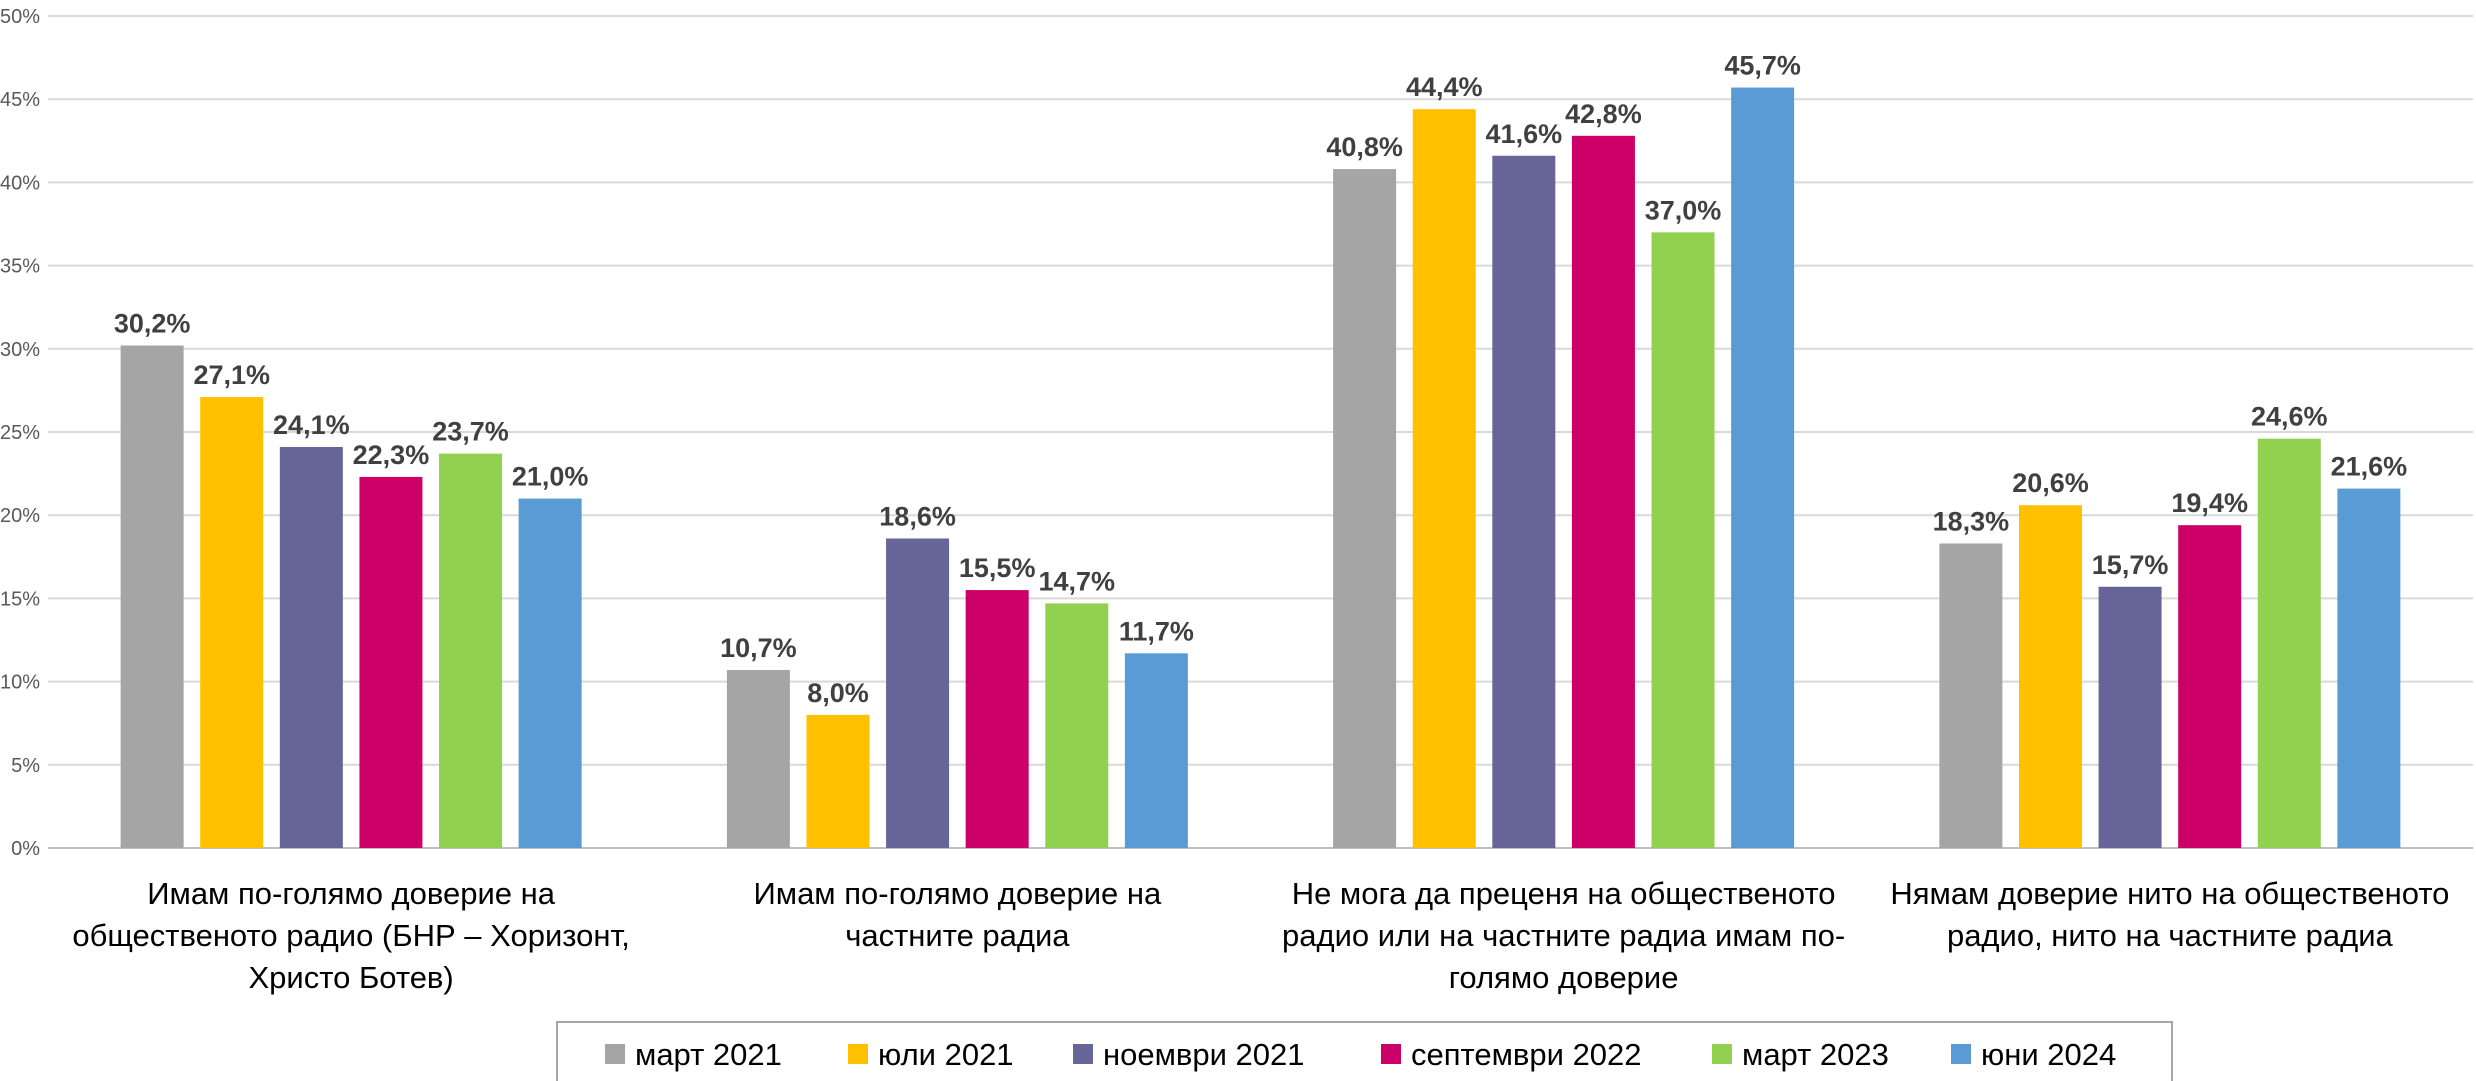 Image resolution: width=2476 pixels, height=1081 pixels. I want to click on data-label: 18,6%, so click(917, 516).